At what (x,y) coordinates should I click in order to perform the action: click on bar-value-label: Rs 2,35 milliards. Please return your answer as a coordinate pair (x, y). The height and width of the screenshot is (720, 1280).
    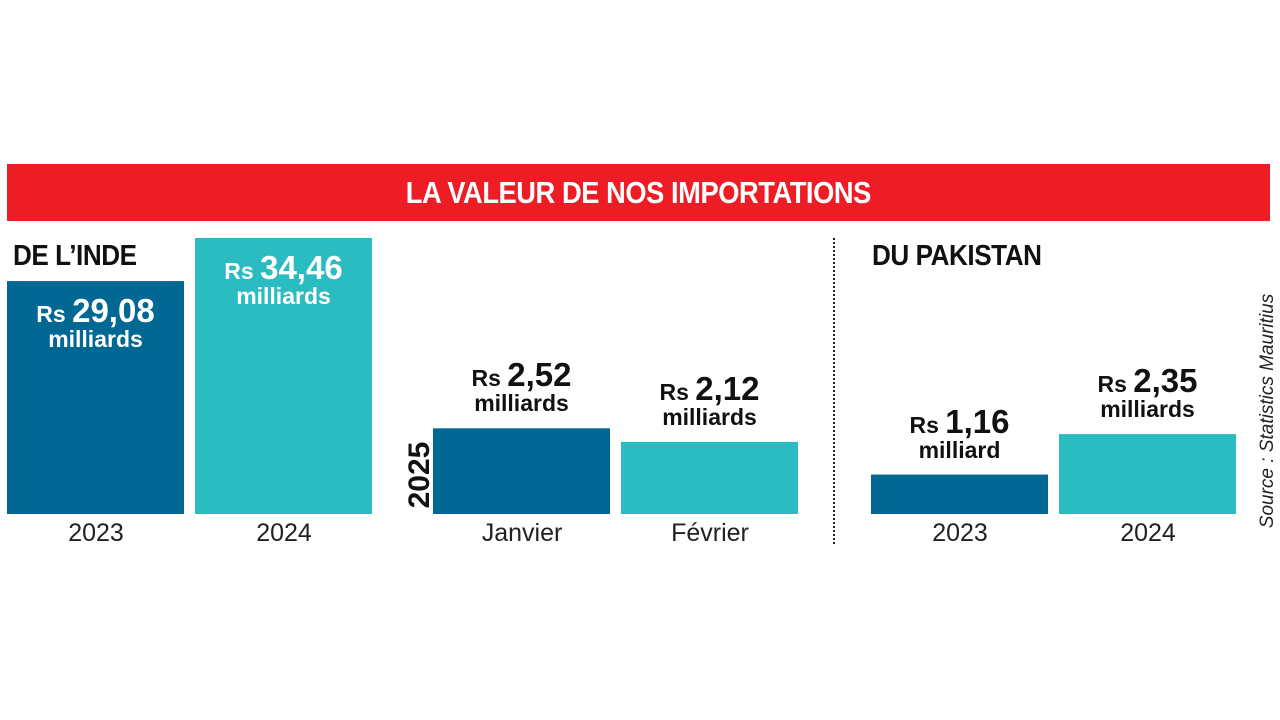
    Looking at the image, I should click on (1148, 392).